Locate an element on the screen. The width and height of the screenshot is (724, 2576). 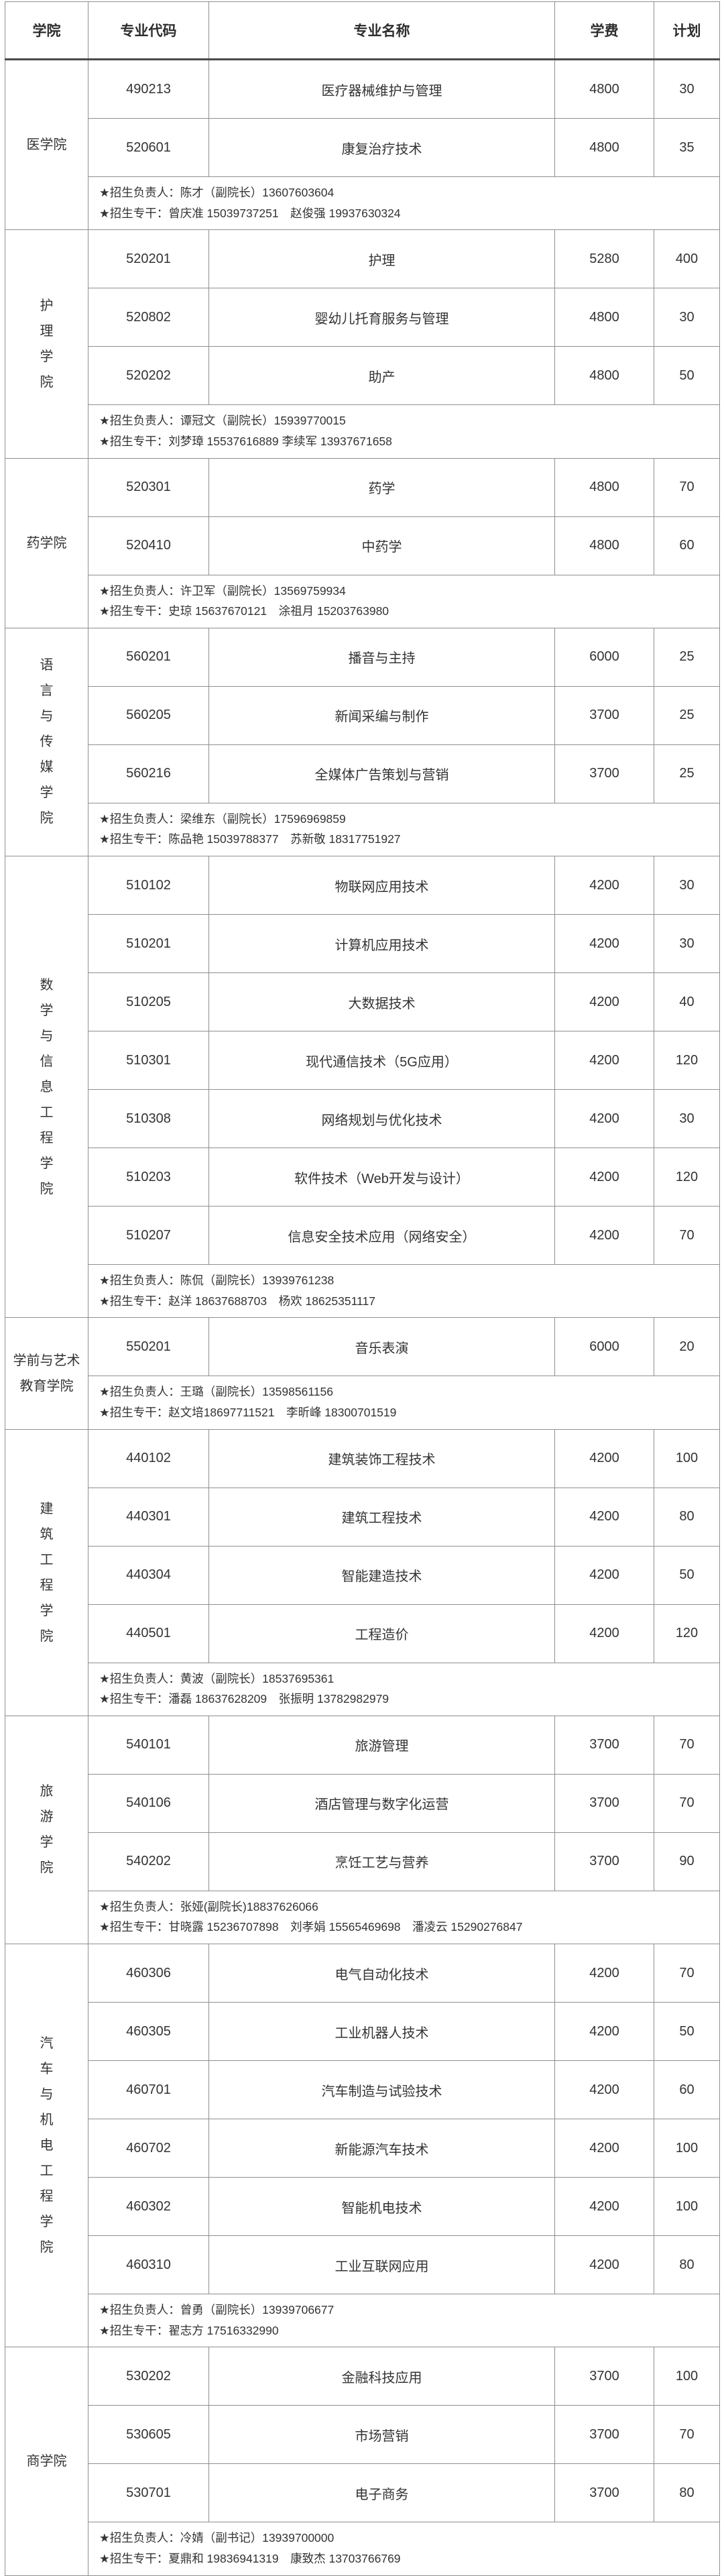
major-row: 520410 中药学 4800 60 is located at coordinates (363, 545).